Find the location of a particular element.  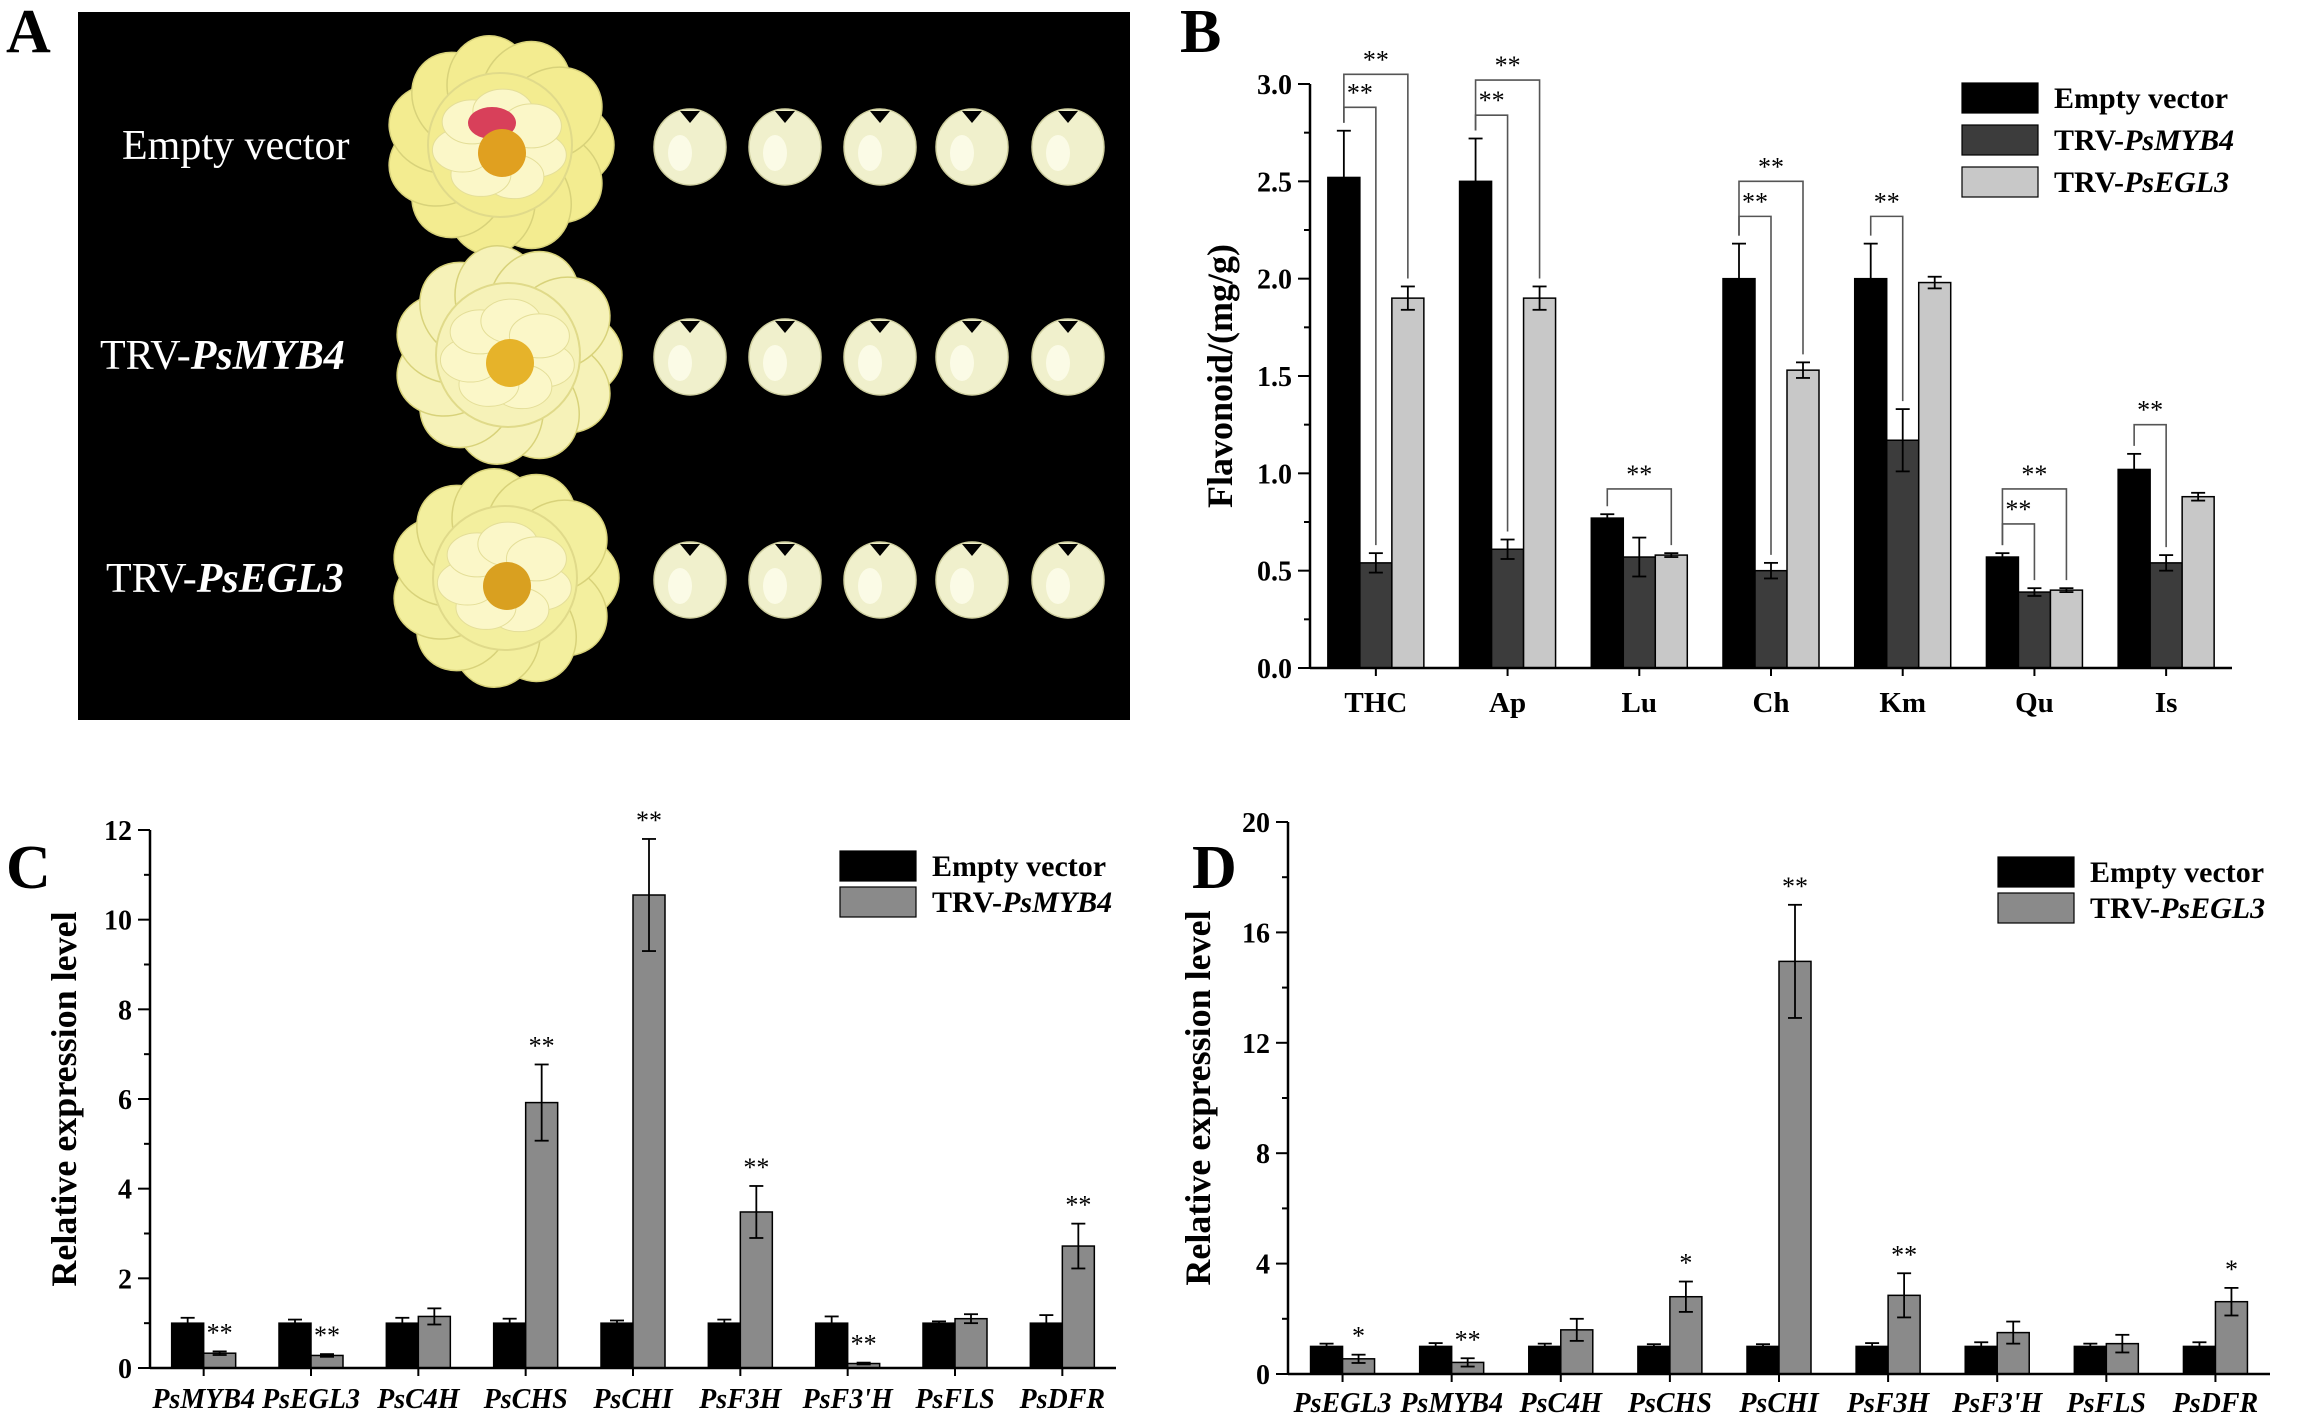

legend-label-text: Empty vector is located at coordinates (2141, 98).